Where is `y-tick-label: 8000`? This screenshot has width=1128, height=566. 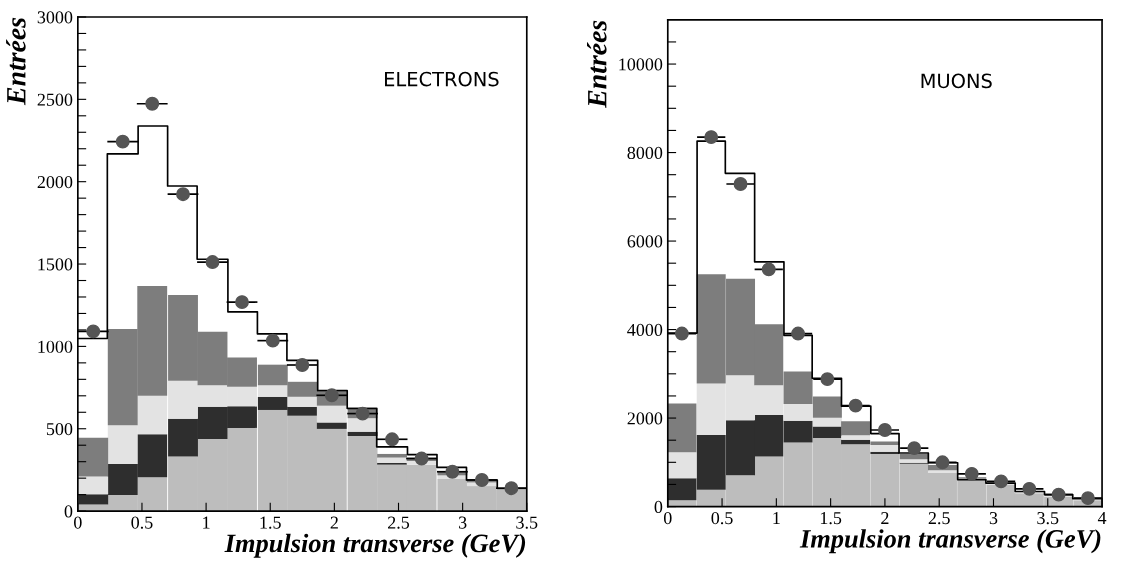 y-tick-label: 8000 is located at coordinates (645, 152).